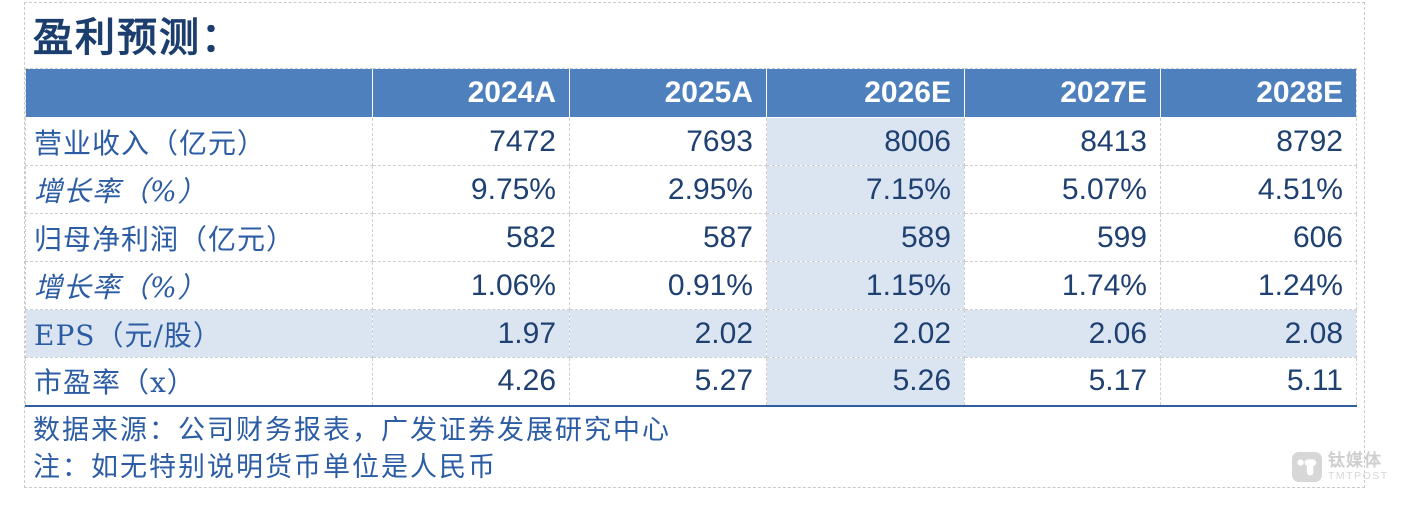  I want to click on table-row: EPS（元/股） 1.97 2.02 2.02 2.06 2.08, so click(691, 333).